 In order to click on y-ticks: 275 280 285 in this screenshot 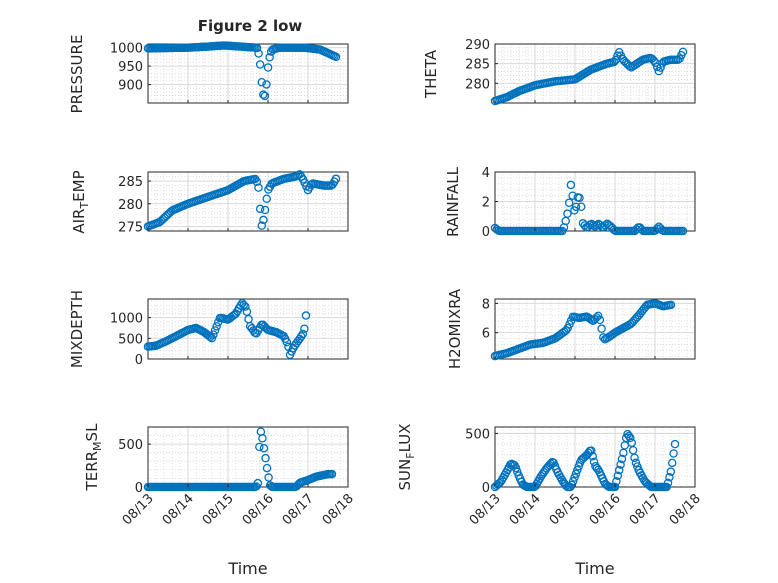, I will do `click(134, 205)`.